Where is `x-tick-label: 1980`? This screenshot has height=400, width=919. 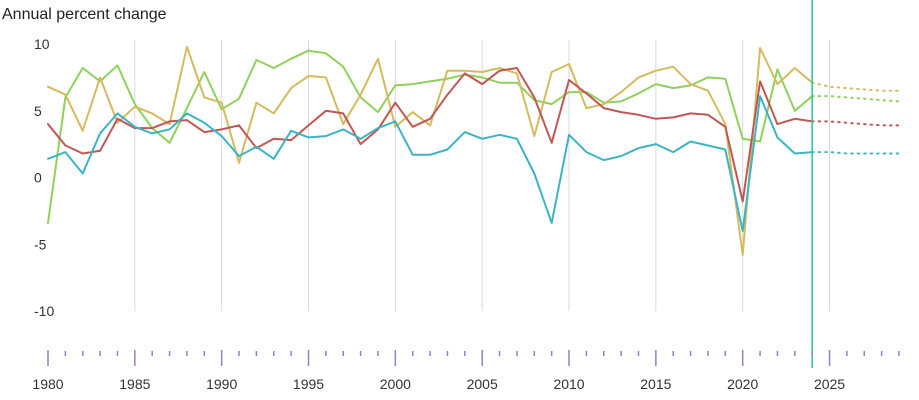
x-tick-label: 1980 is located at coordinates (47, 384).